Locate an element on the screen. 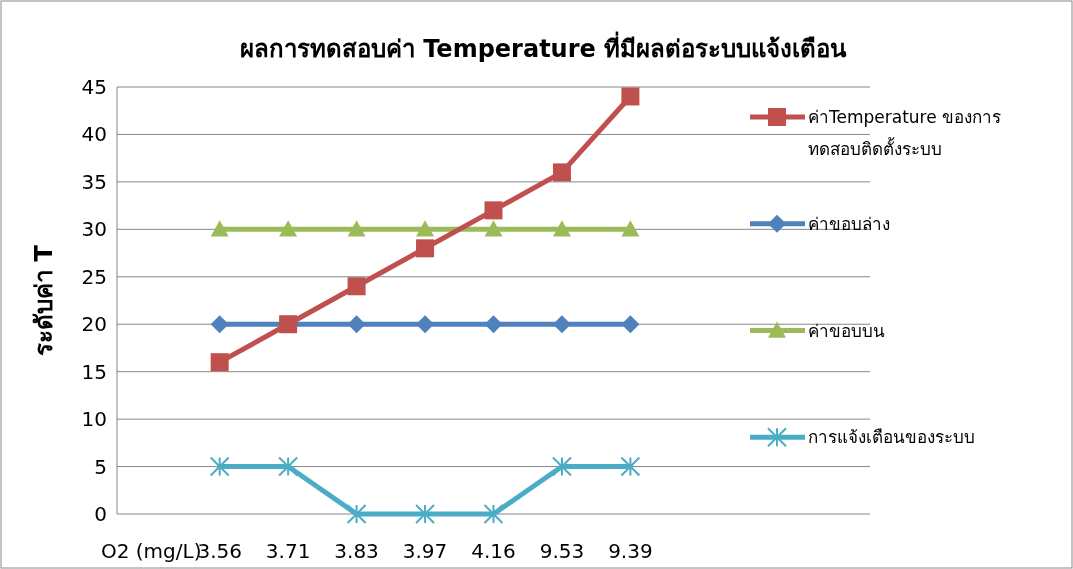  y-tick-label: 20 is located at coordinates (94, 324).